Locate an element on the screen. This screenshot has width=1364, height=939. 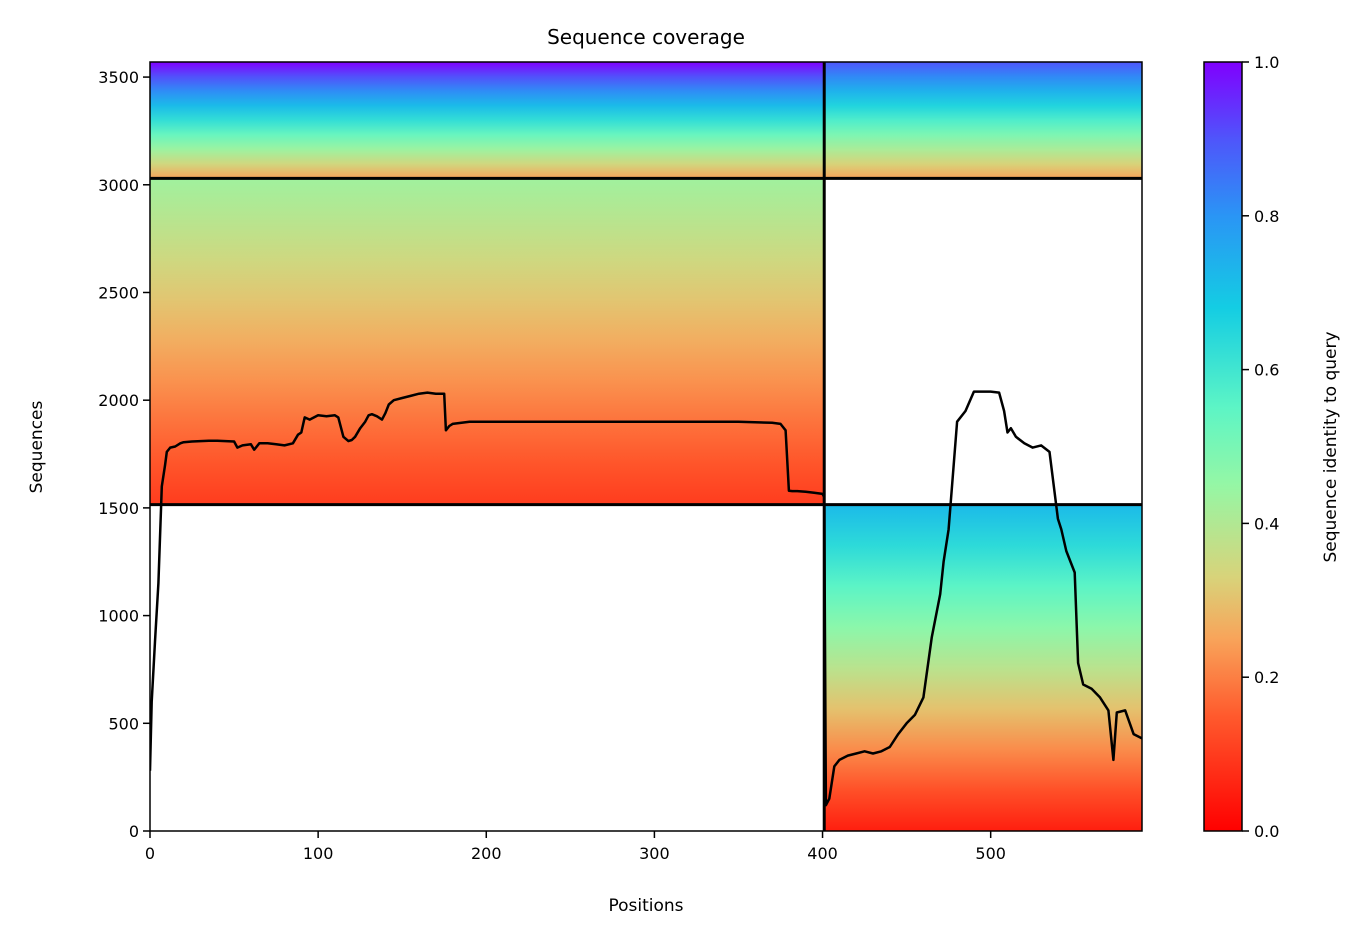
chart-title: Sequence coverage is located at coordinates (646, 37).